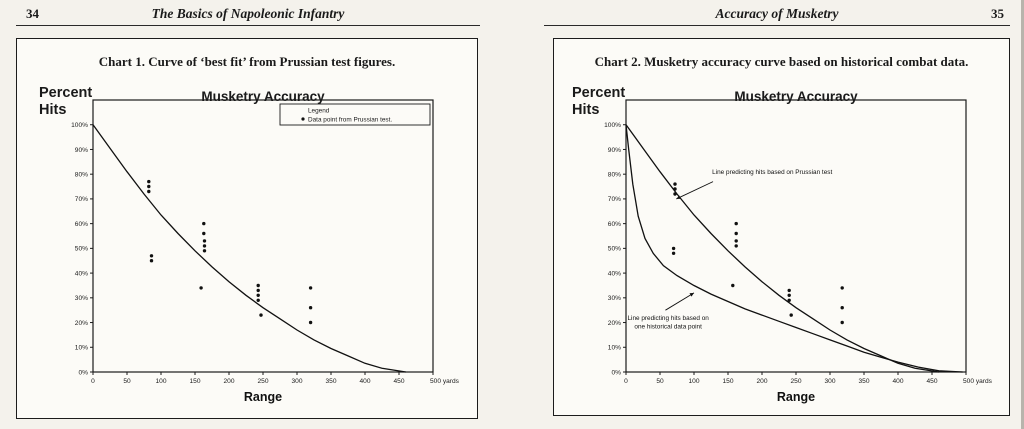 Image resolution: width=1024 pixels, height=429 pixels. What do you see at coordinates (248, 13) in the screenshot?
I see `left-page-header-title: The Basics of Napoleonic Infantry` at bounding box center [248, 13].